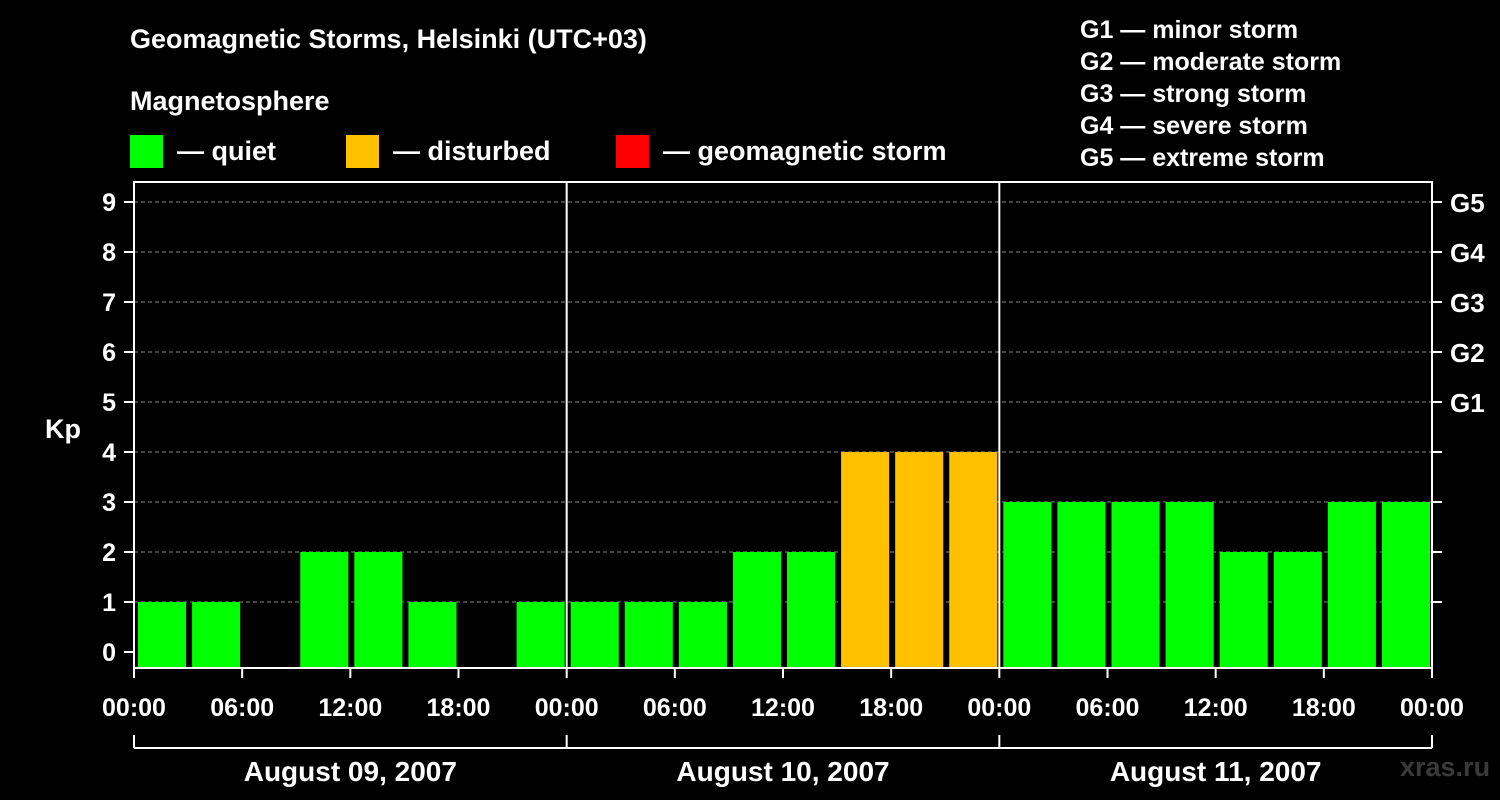 This screenshot has height=800, width=1500. Describe the element at coordinates (1467, 353) in the screenshot. I see `g-tick-label: G2` at that location.